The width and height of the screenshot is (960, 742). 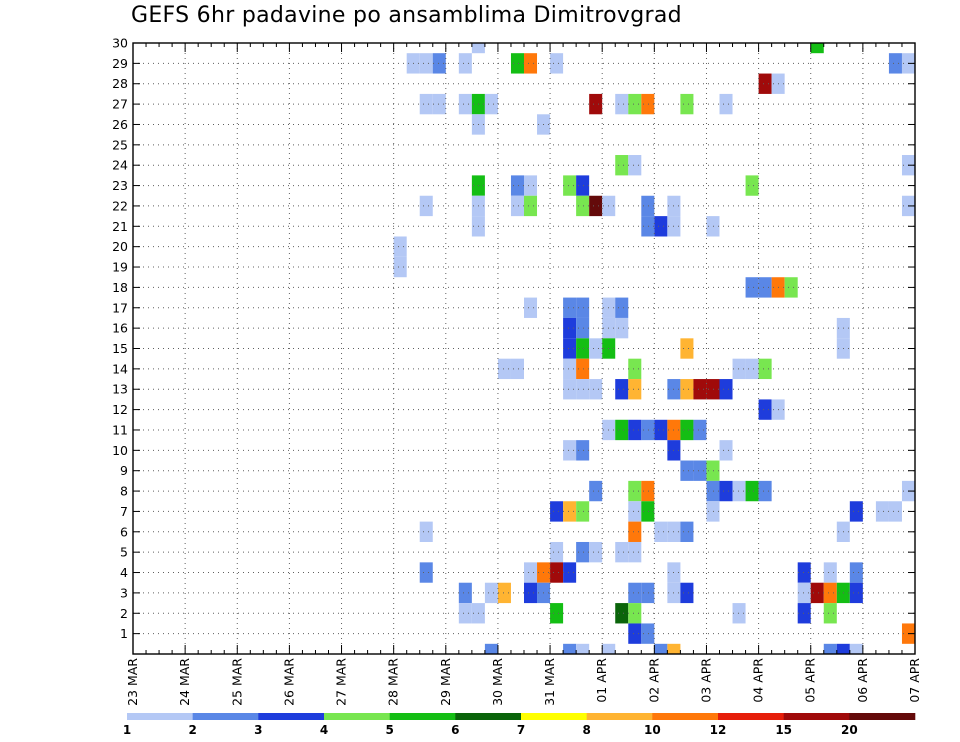 What do you see at coordinates (653, 680) in the screenshot?
I see `x-tick-label: 02 APR` at bounding box center [653, 680].